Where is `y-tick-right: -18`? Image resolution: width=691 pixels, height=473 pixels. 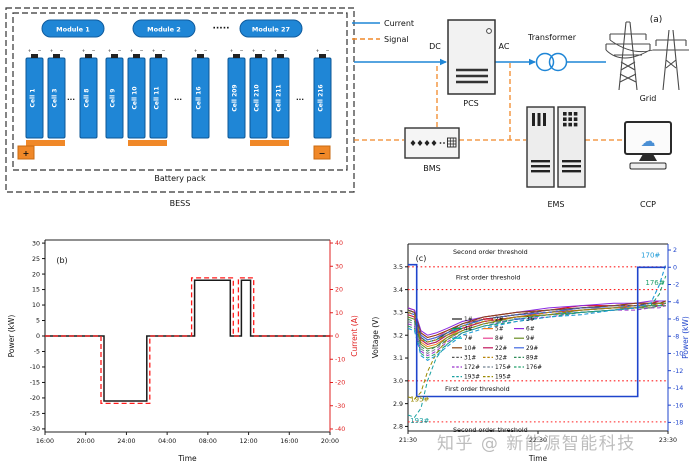 y-tick-right: -18 is located at coordinates (678, 423).